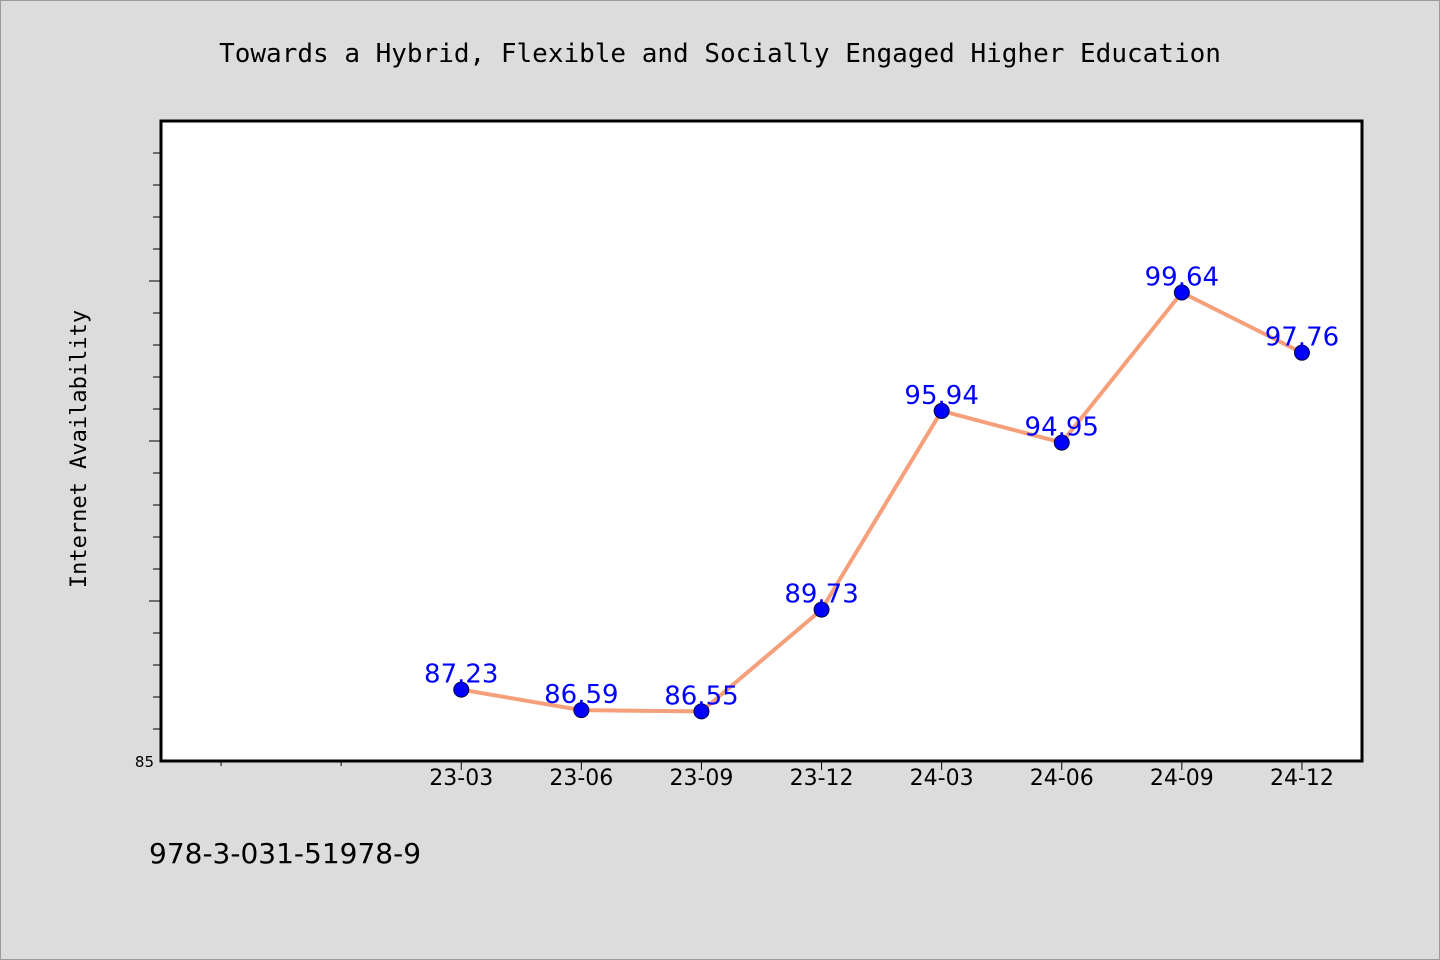 This screenshot has height=960, width=1440. Describe the element at coordinates (701, 778) in the screenshot. I see `x-tick-label: 23-09` at that location.